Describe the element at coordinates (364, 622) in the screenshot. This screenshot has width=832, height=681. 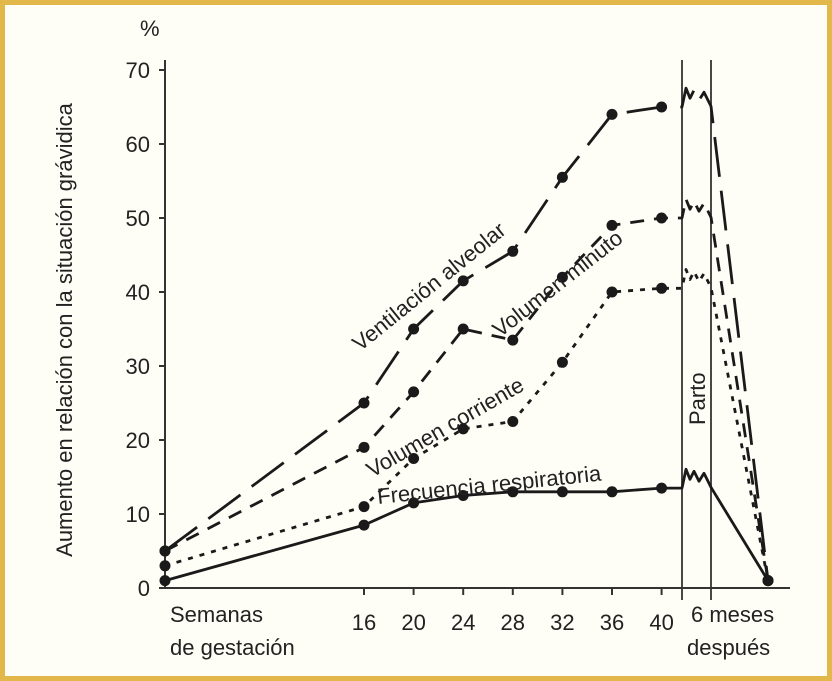
I see `x-tick-label: 16` at that location.